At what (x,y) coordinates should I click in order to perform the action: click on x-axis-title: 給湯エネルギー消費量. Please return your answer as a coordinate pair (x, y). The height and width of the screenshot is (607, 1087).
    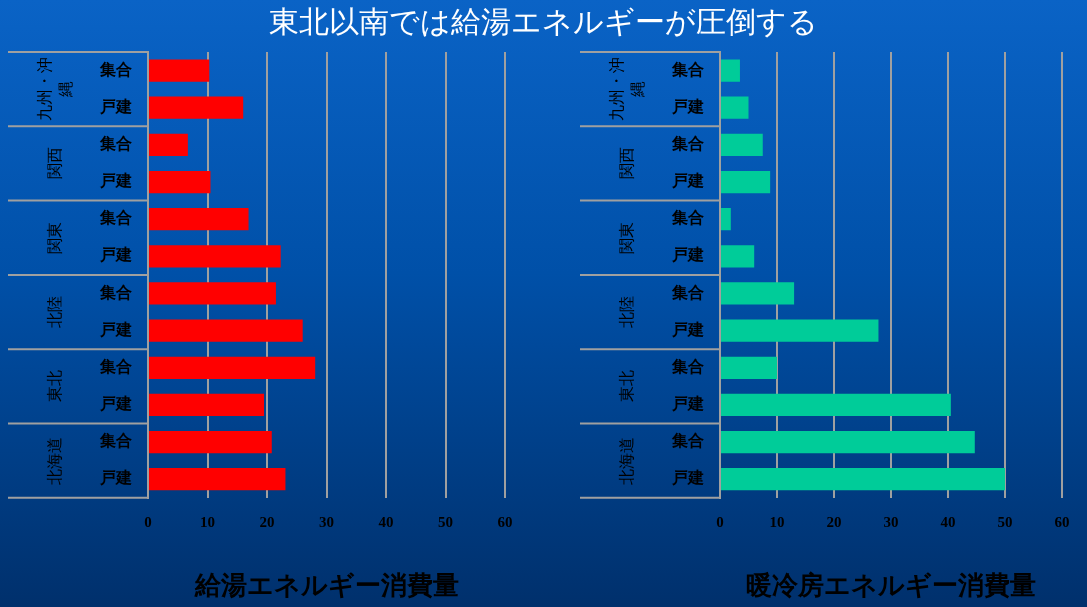
    Looking at the image, I should click on (326, 585).